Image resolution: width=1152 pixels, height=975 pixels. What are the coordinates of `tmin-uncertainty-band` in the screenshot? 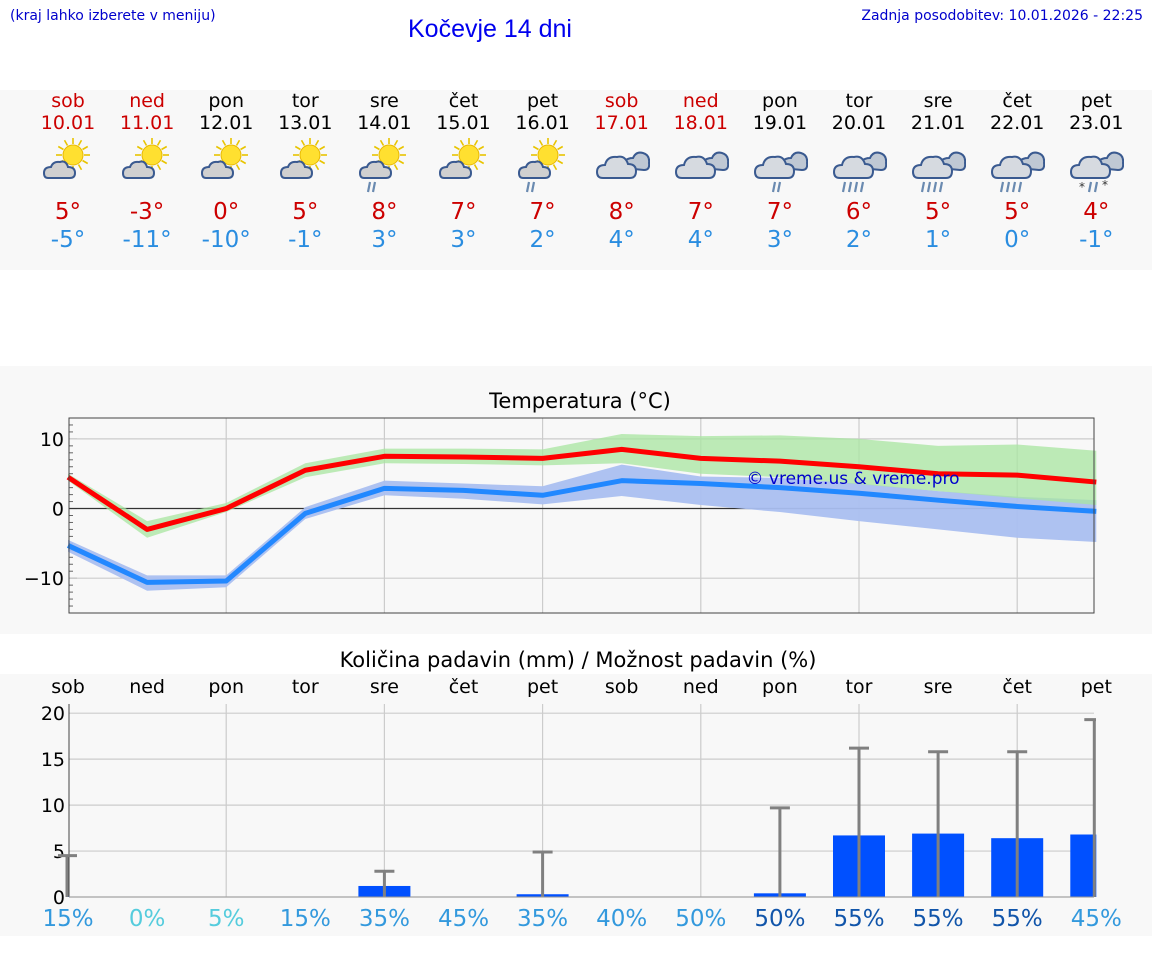 It's located at (582, 527).